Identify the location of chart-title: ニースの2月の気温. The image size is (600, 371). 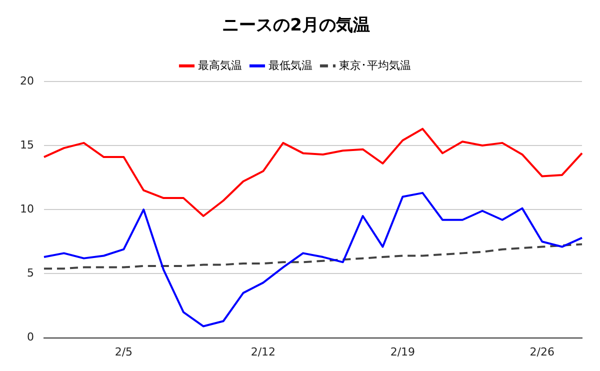
(296, 26).